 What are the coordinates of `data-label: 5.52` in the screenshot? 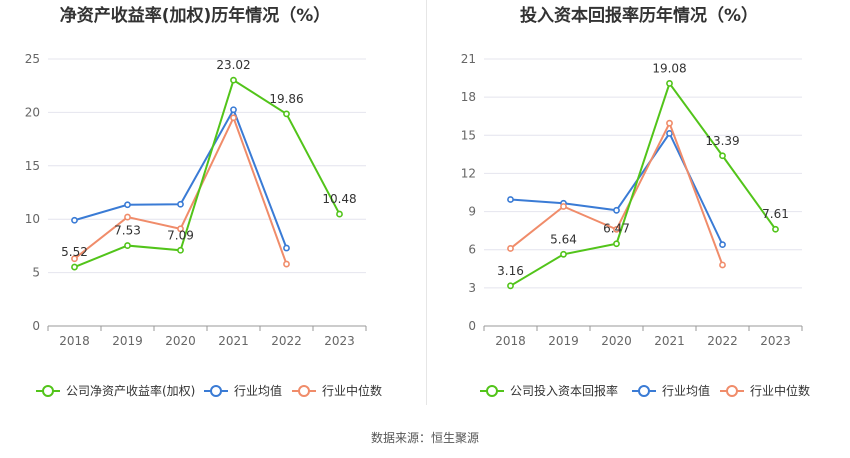 It's located at (74, 252).